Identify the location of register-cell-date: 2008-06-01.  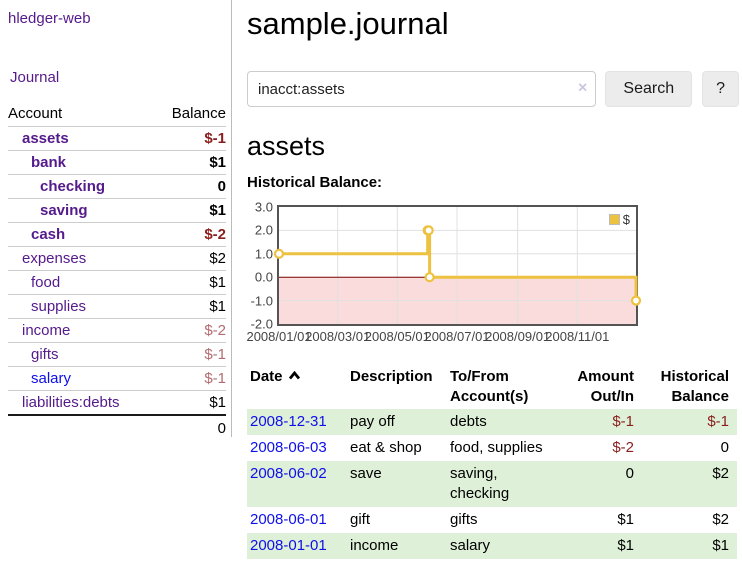
(294, 520).